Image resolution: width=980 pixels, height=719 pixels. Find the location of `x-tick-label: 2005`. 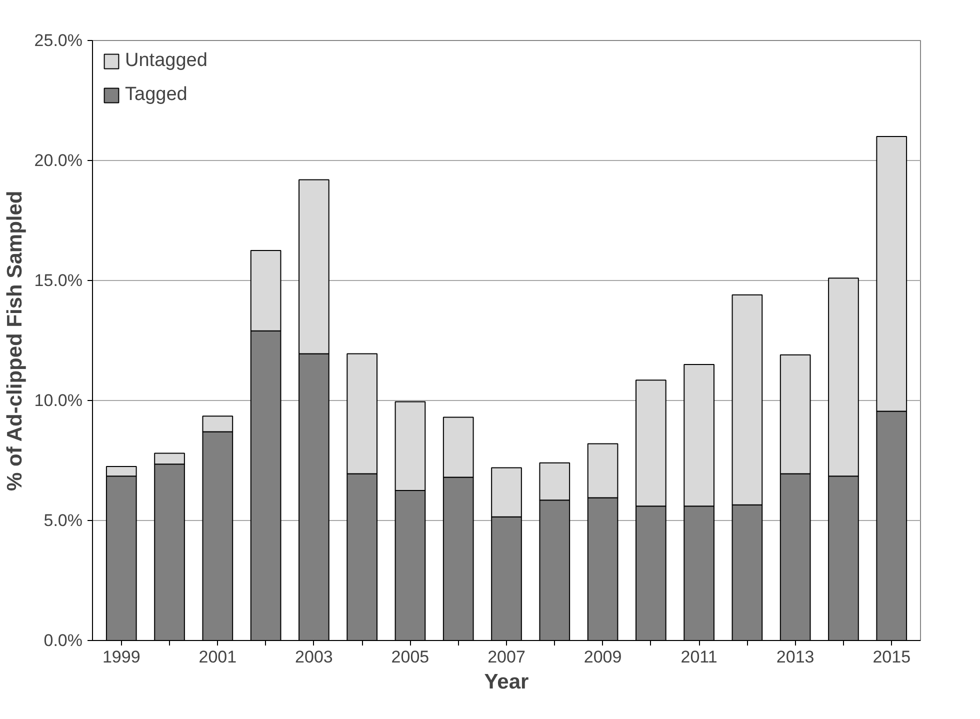

x-tick-label: 2005 is located at coordinates (410, 657).